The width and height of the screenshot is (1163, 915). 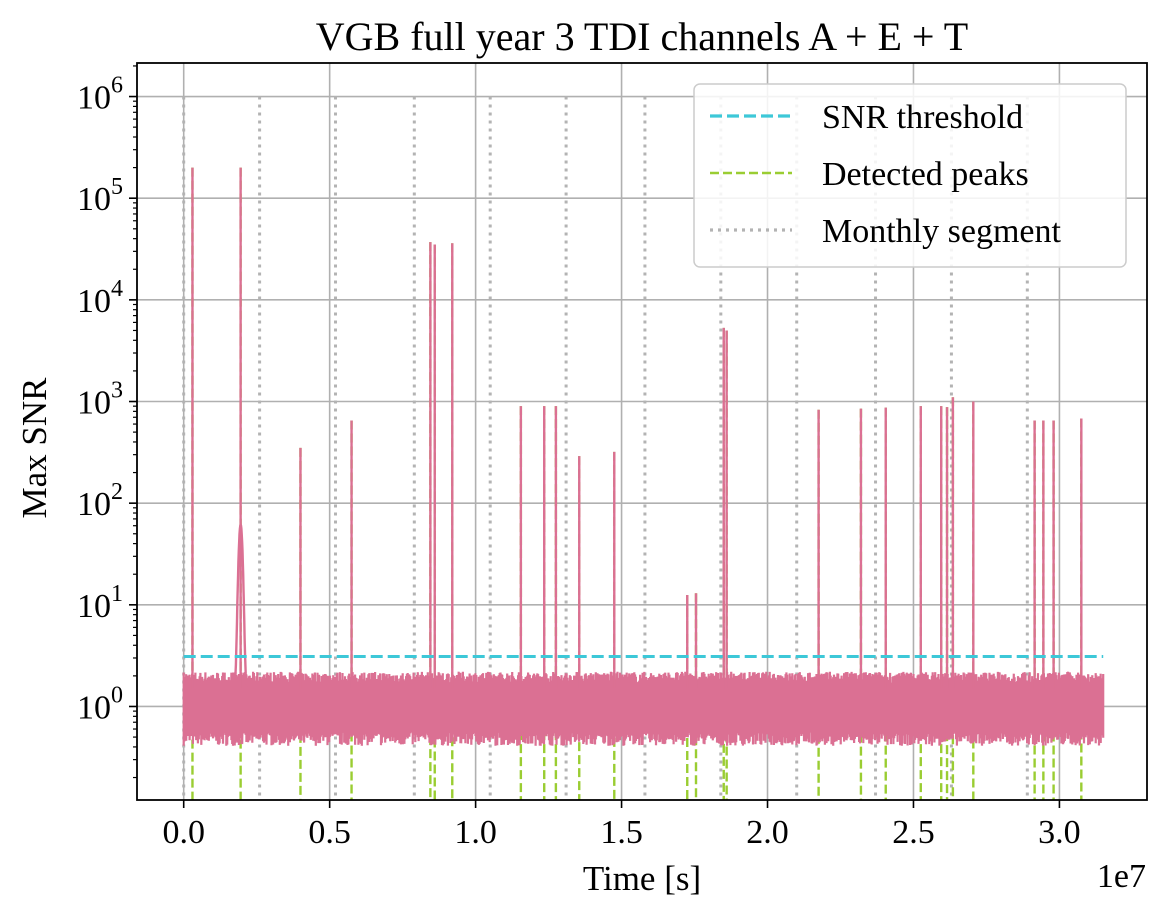 What do you see at coordinates (913, 832) in the screenshot?
I see `x-tick-label: 2.5` at bounding box center [913, 832].